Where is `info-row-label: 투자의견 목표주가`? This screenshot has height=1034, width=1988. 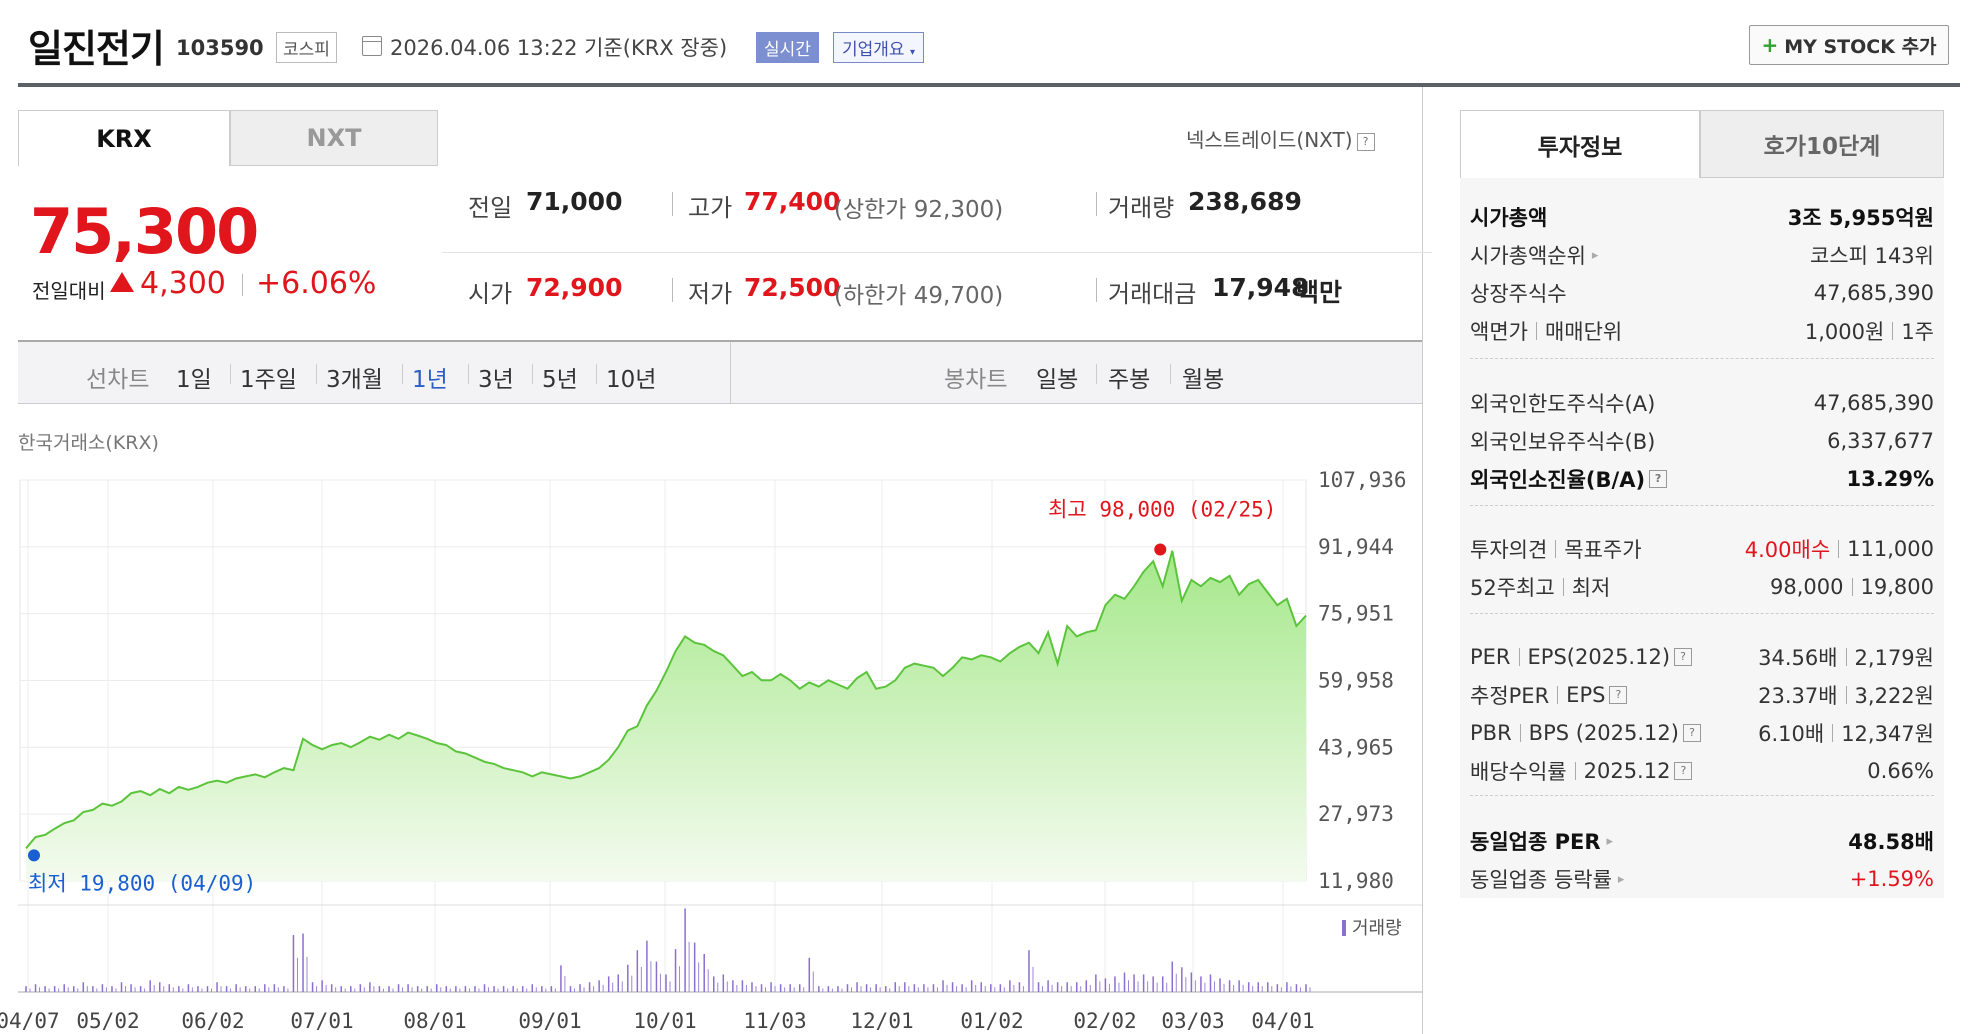 info-row-label: 투자의견 목표주가 is located at coordinates (1556, 549).